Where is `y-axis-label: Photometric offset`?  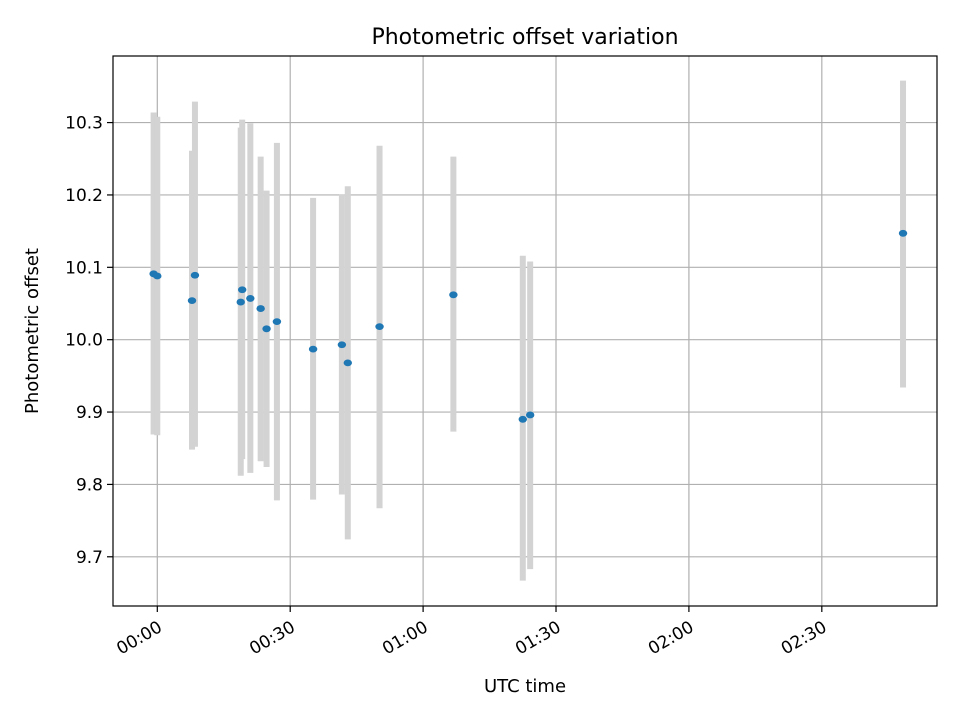 y-axis-label: Photometric offset is located at coordinates (32, 331).